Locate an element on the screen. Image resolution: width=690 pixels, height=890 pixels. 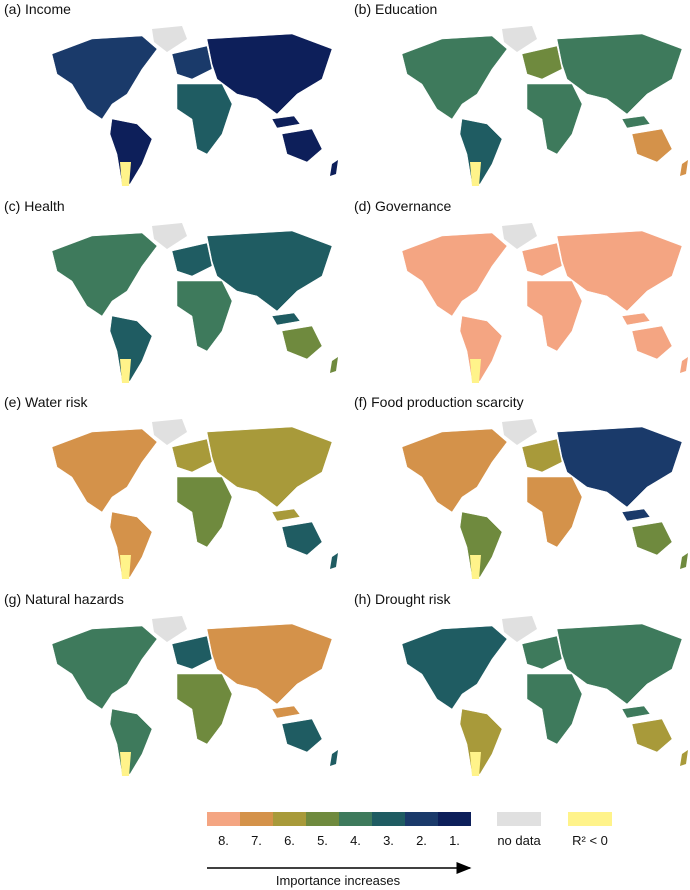
panel-title: (b) Education is located at coordinates (395, 9).